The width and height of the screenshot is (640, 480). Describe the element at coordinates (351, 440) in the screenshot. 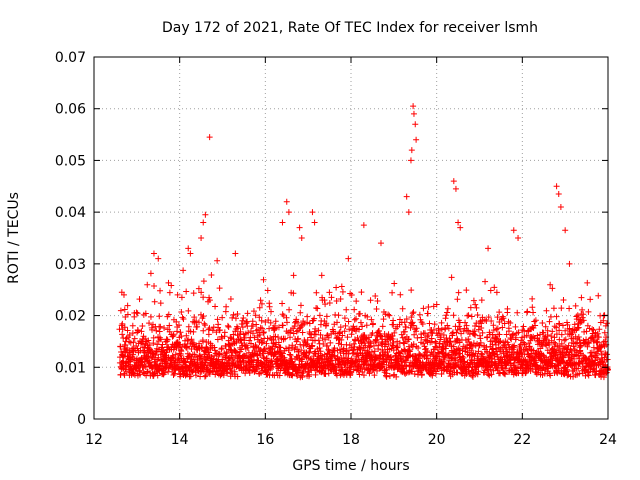

I see `x-tick-label: 18` at that location.